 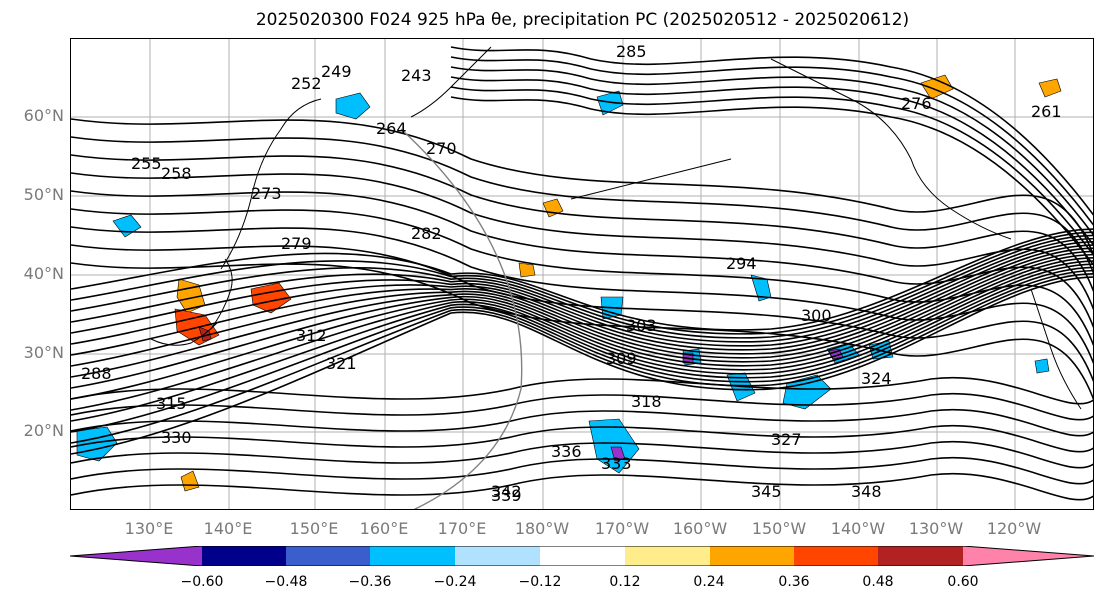 I want to click on contour-label: 333, so click(x=616, y=463).